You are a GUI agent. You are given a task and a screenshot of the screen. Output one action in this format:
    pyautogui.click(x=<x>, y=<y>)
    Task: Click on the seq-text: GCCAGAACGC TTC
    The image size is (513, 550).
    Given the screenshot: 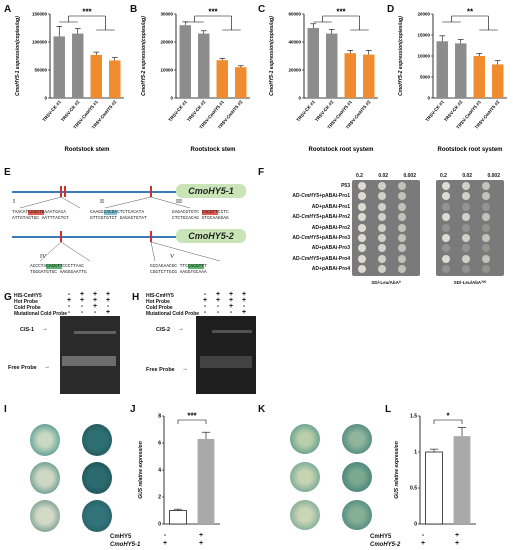 What is the action you would take?
    pyautogui.click(x=169, y=266)
    